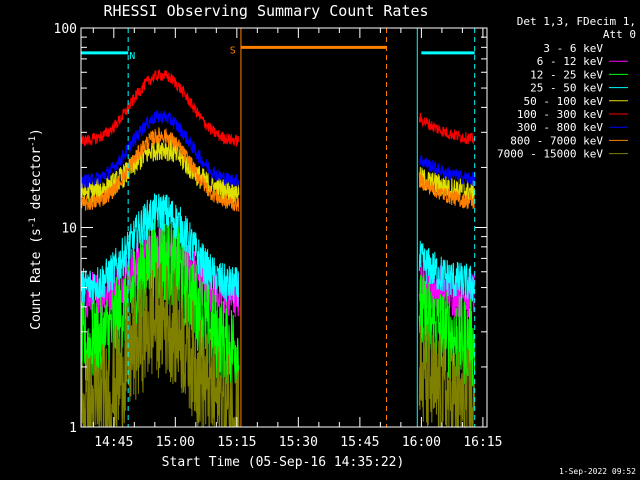  I want to click on legend-label-3: 25 - 50 keV, so click(566, 88).